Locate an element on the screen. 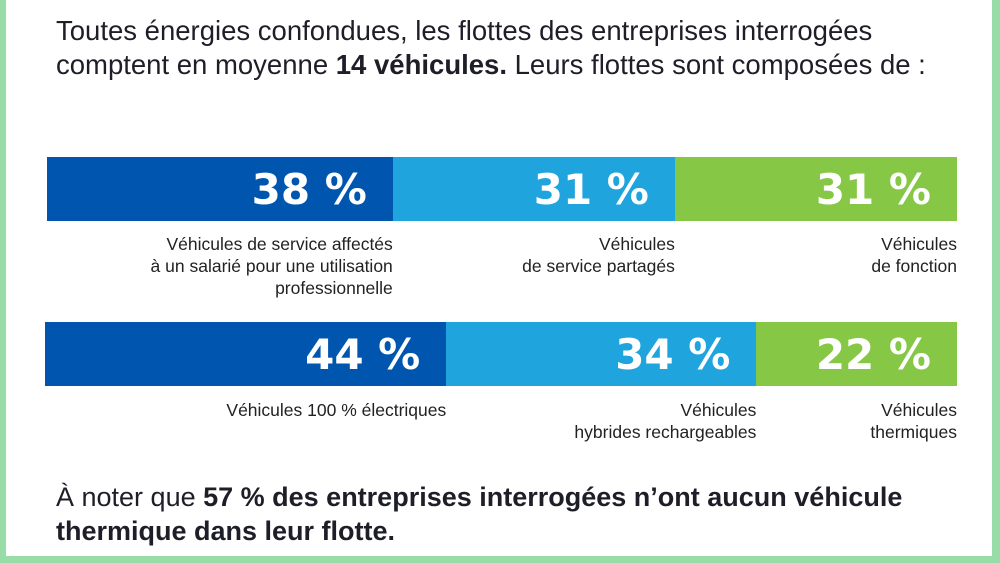 The image size is (1000, 563). category-label: Véhicules hybrides rechargeables is located at coordinates (665, 421).